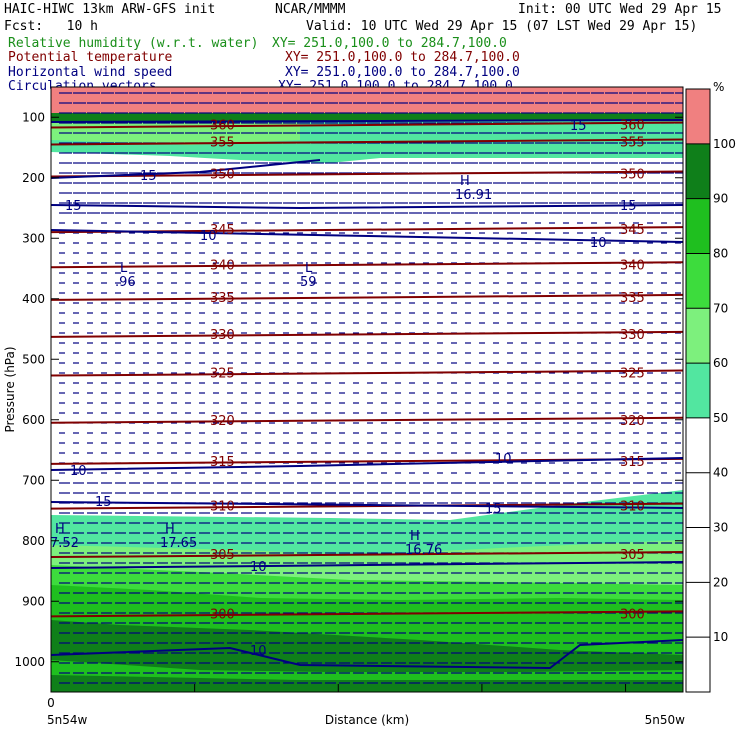 This screenshot has height=740, width=740. I want to click on extremum-L-1: L, so click(124, 268).